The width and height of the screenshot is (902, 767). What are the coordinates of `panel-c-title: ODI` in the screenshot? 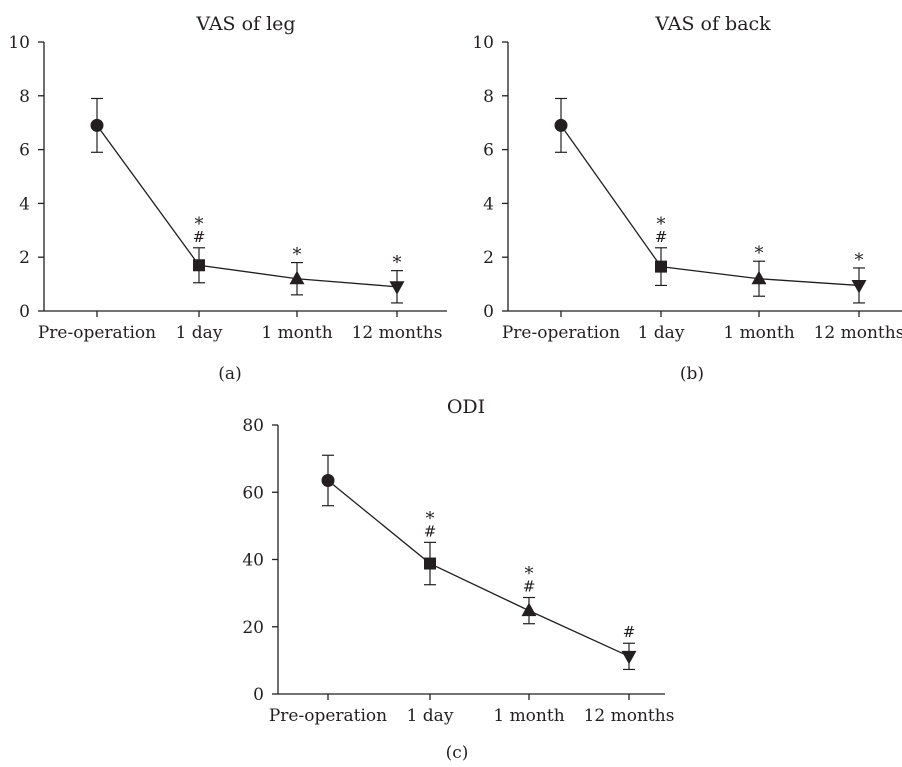 It's located at (466, 407).